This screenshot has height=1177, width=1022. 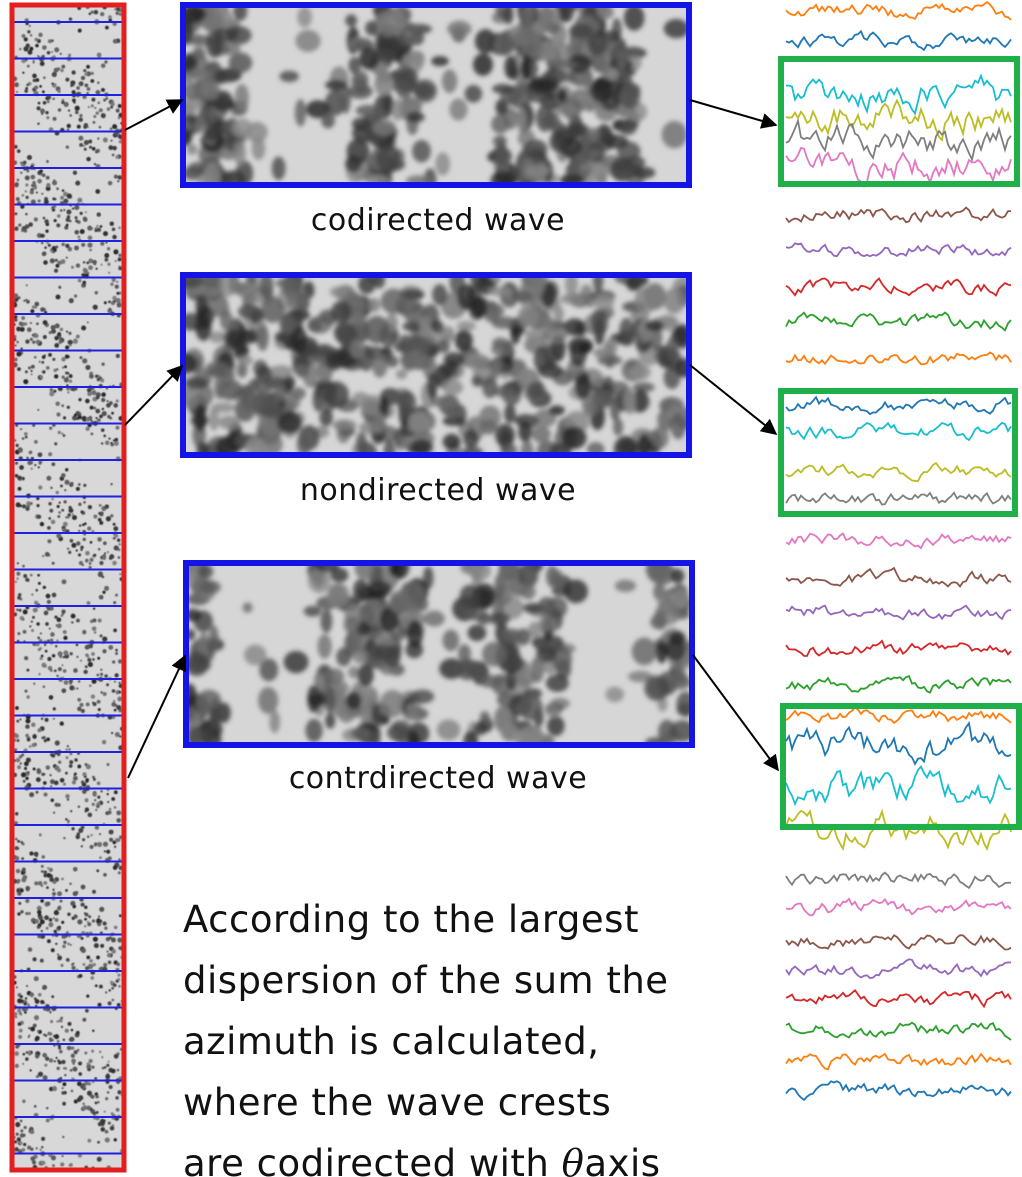 What do you see at coordinates (735, 713) in the screenshot?
I see `arrow` at bounding box center [735, 713].